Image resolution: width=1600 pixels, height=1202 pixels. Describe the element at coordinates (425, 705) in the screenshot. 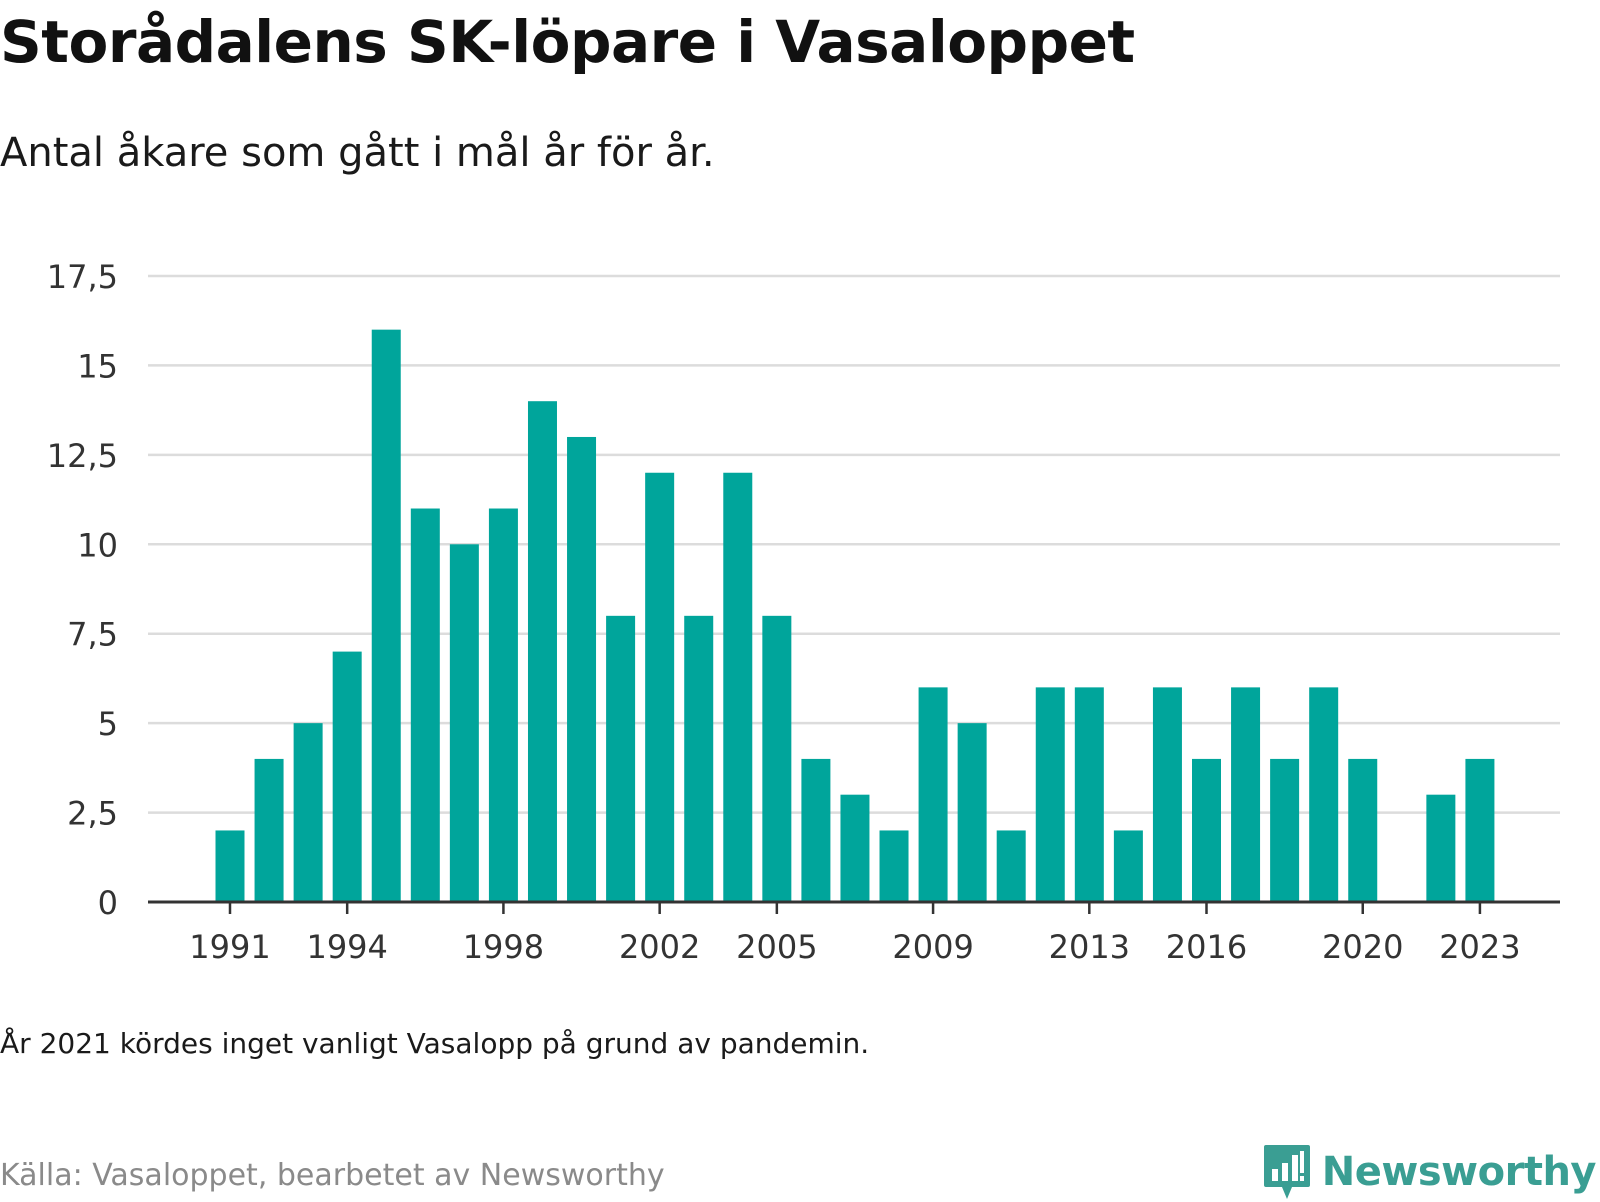

I see `bar-1996` at that location.